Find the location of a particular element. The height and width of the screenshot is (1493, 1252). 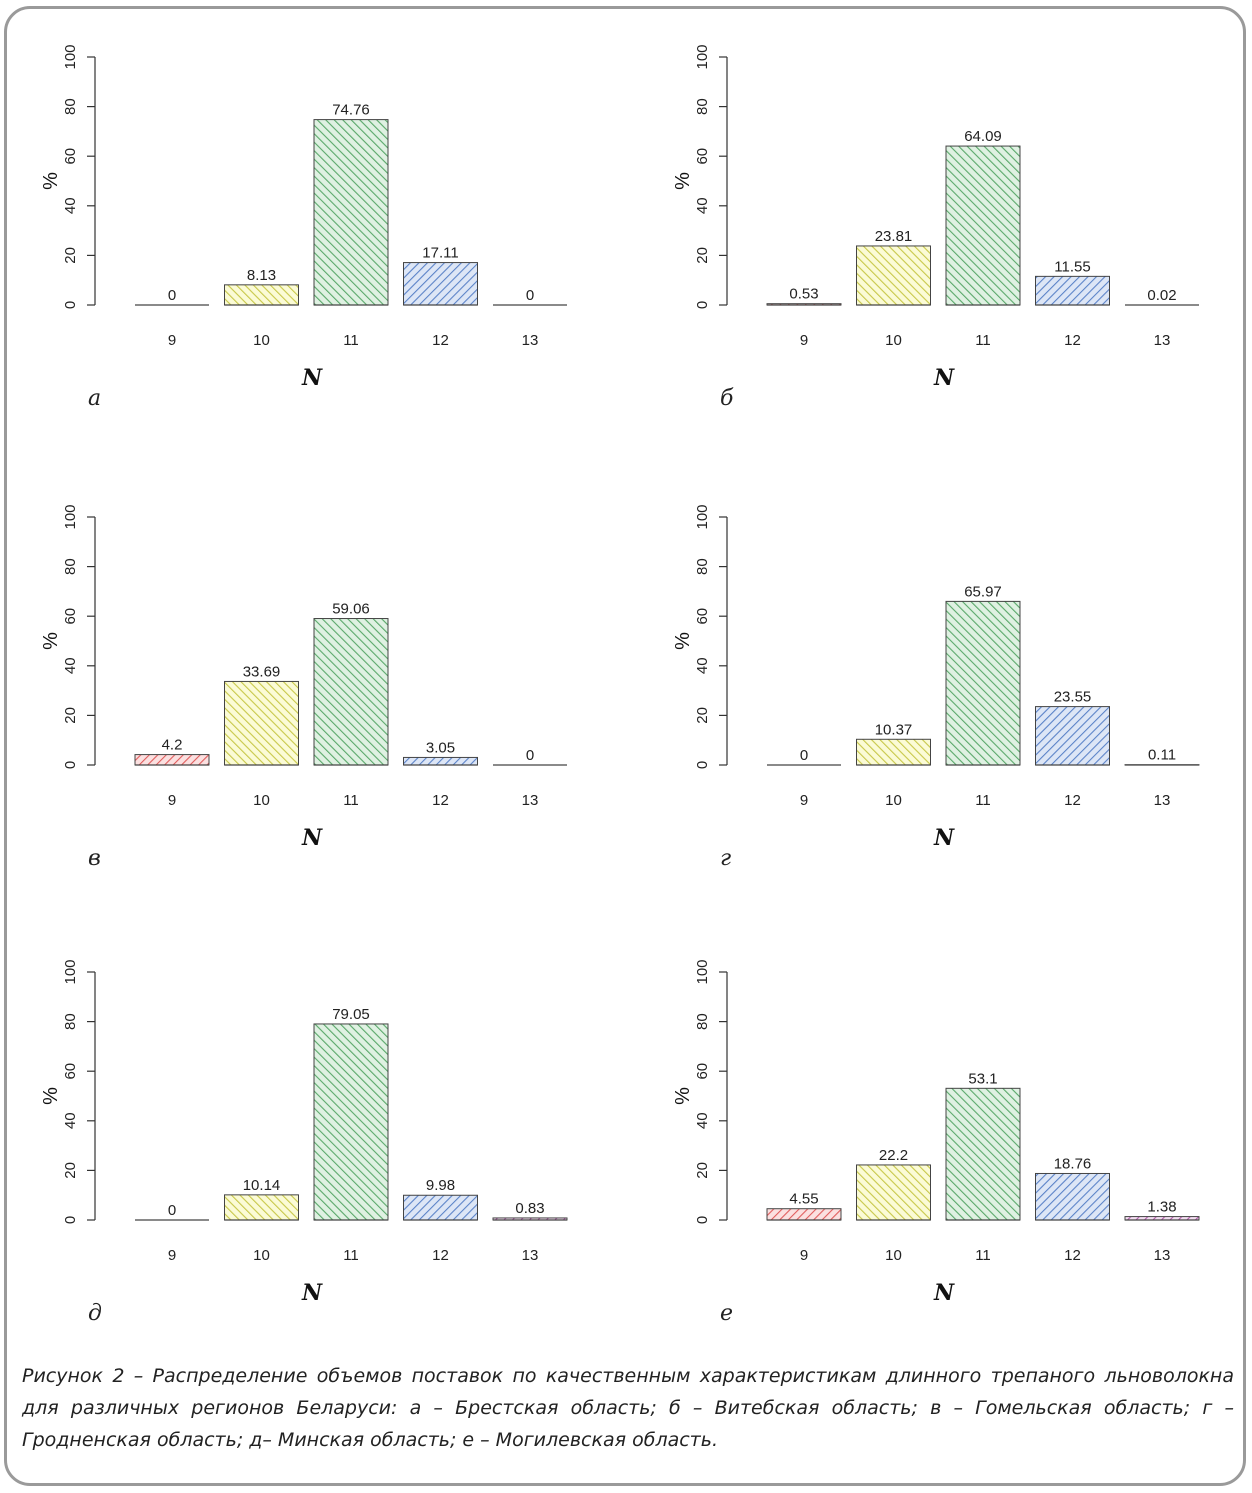

value-label: 23.55 is located at coordinates (1073, 697).